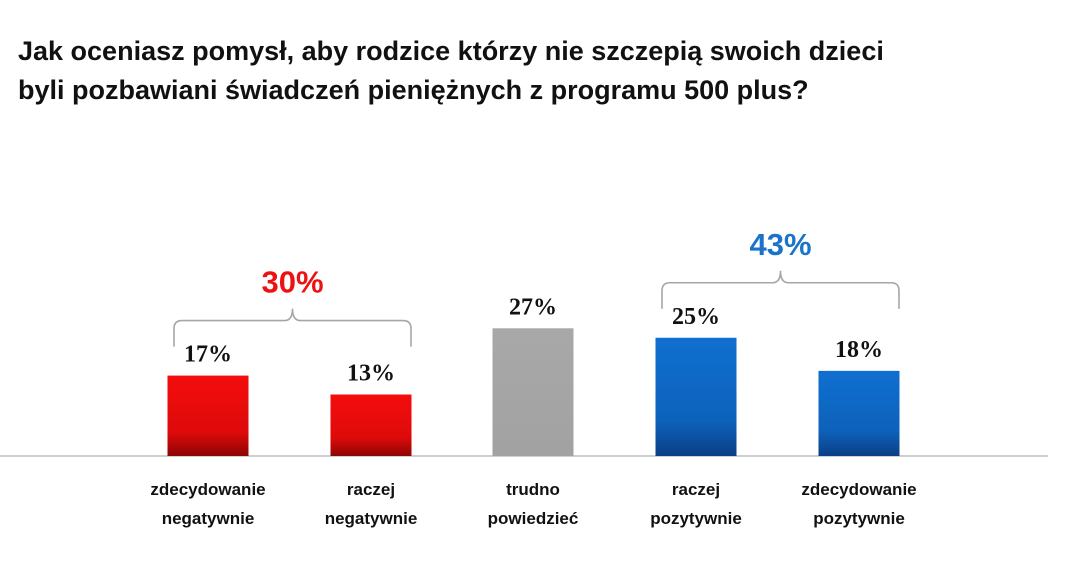 Image resolution: width=1090 pixels, height=574 pixels. I want to click on category-label-2-line-1: raczej, so click(371, 489).